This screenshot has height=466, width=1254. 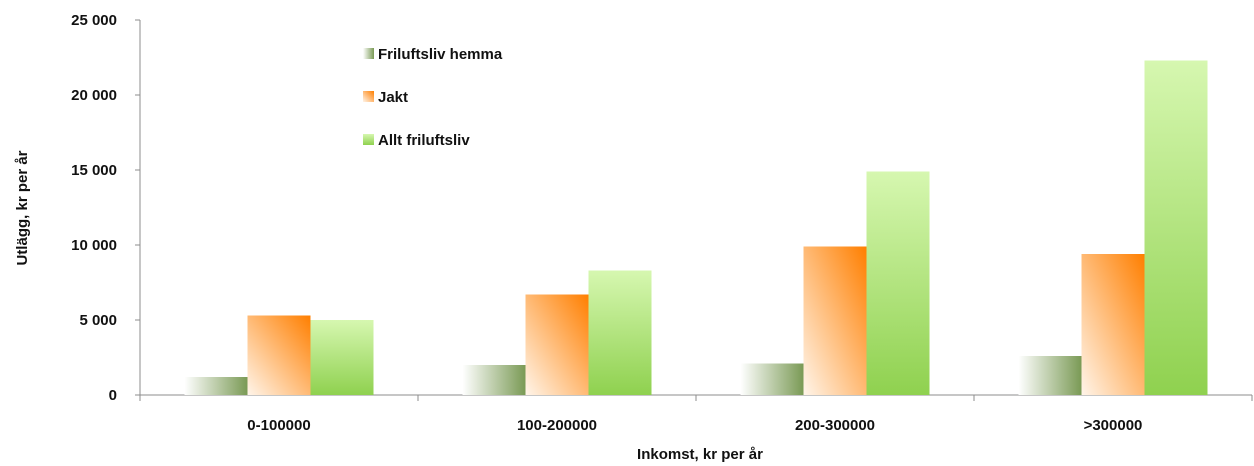 I want to click on legend-label: Jakt, so click(x=393, y=97).